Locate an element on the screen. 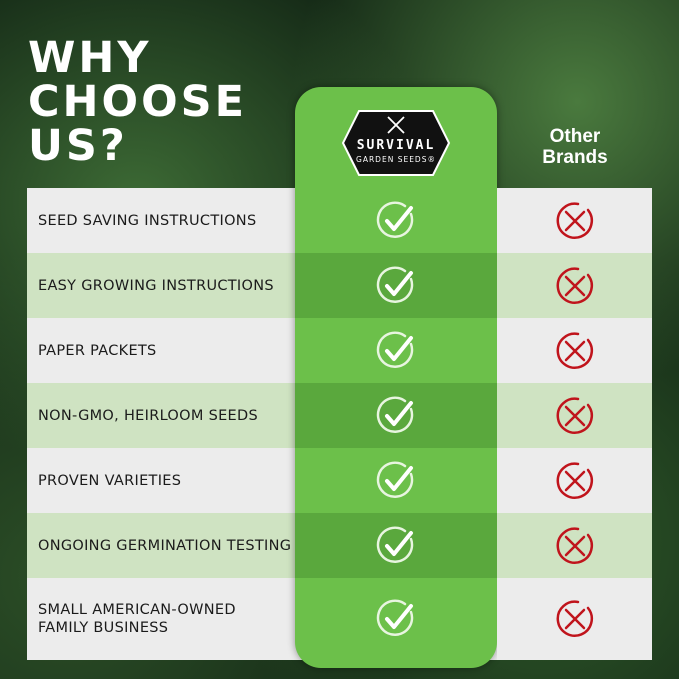 The image size is (679, 679). feature-label: ONGOING GERMINATION TESTING is located at coordinates (165, 545).